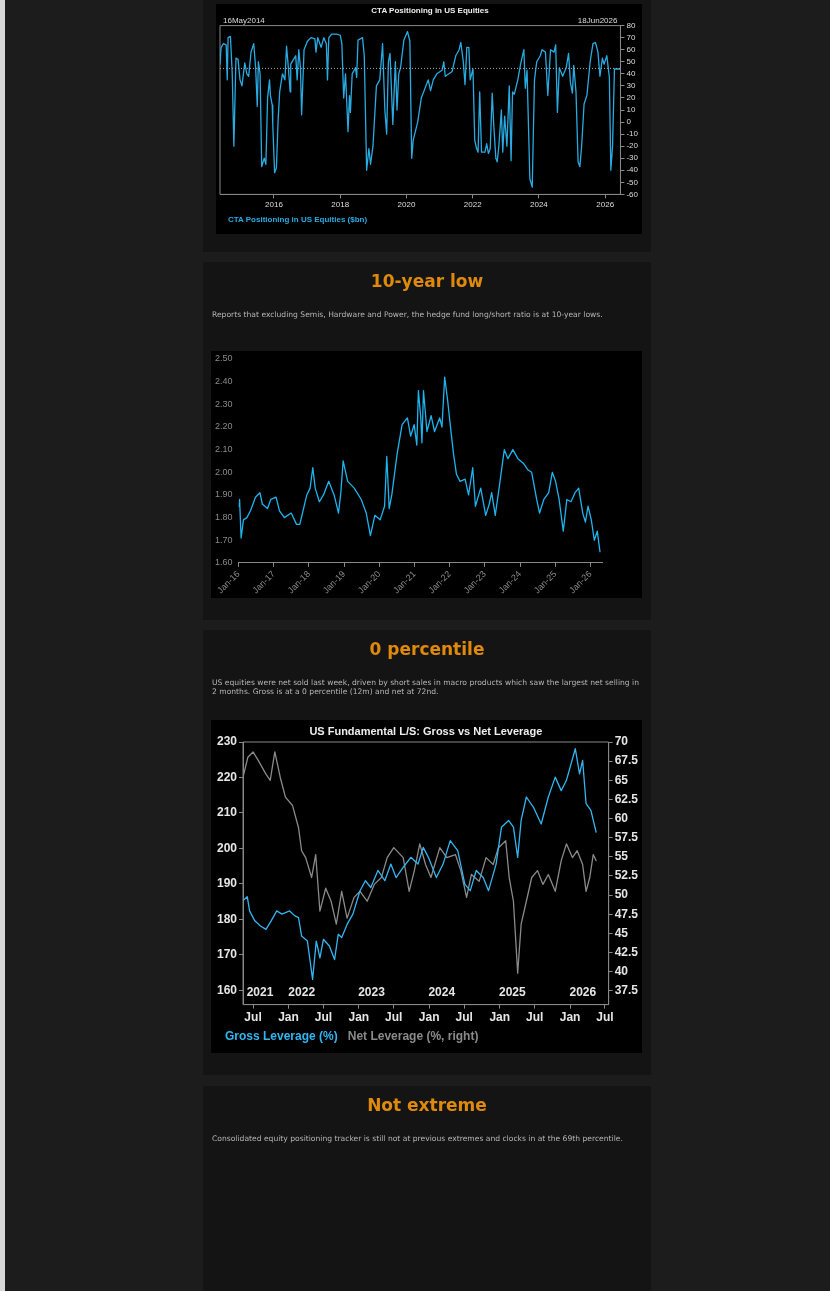  What do you see at coordinates (626, 837) in the screenshot?
I see `y2-tick-label: 57.5` at bounding box center [626, 837].